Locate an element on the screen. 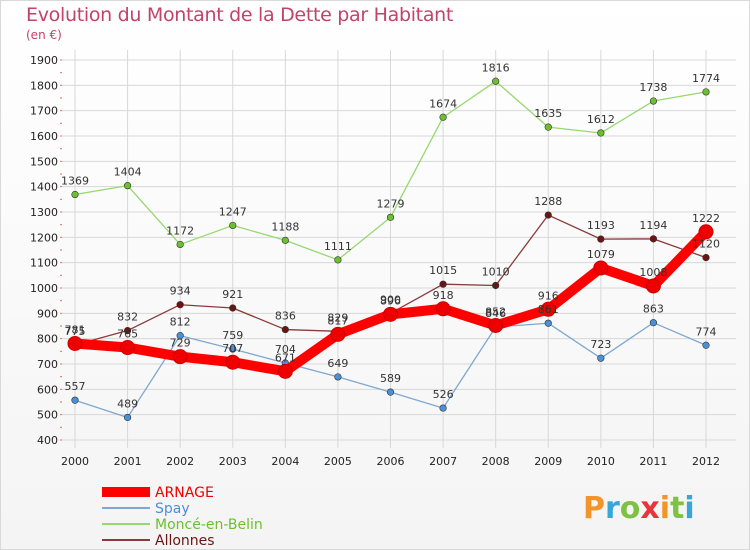  x-tick-label: 2000 is located at coordinates (75, 461).